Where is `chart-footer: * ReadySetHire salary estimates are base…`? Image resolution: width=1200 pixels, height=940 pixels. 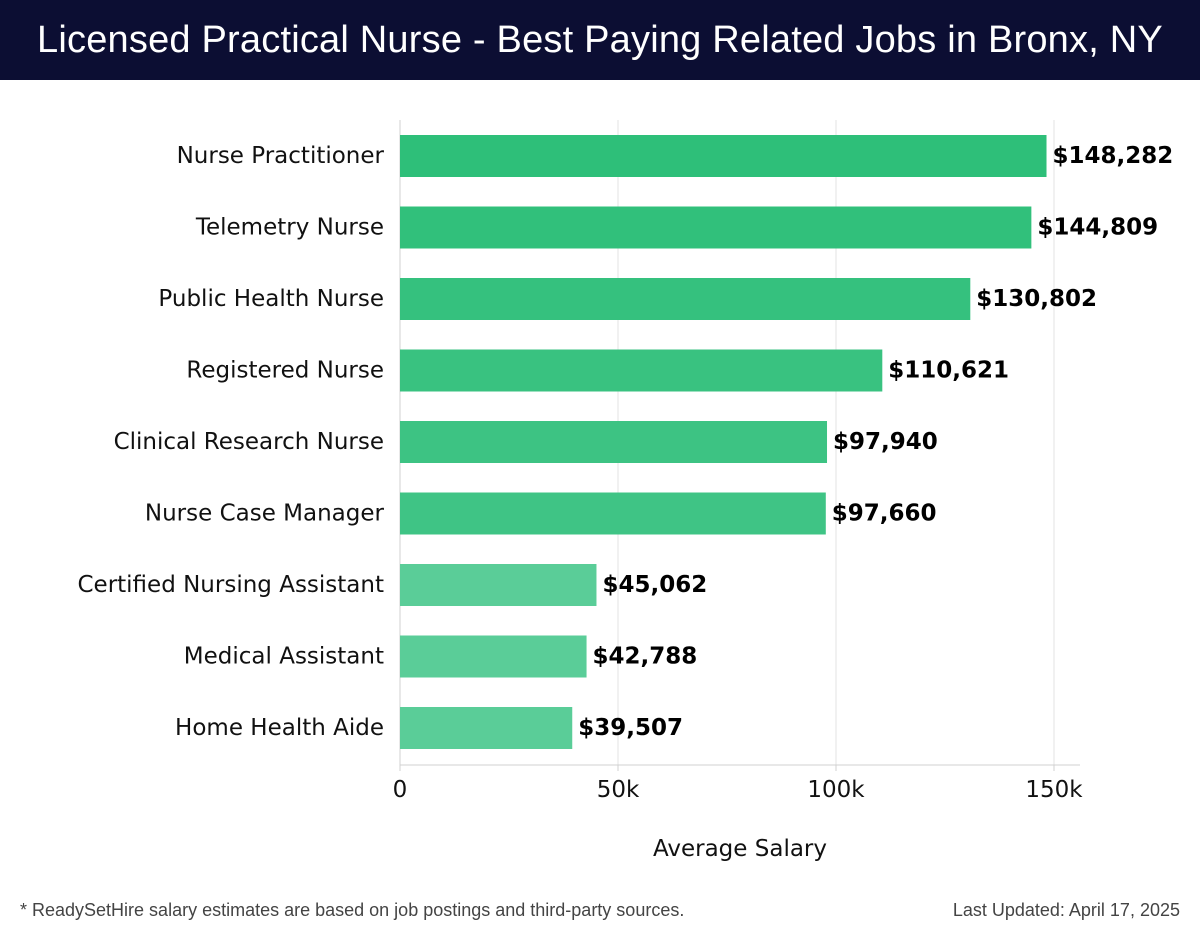
chart-footer: * ReadySetHire salary estimates are base… is located at coordinates (600, 910).